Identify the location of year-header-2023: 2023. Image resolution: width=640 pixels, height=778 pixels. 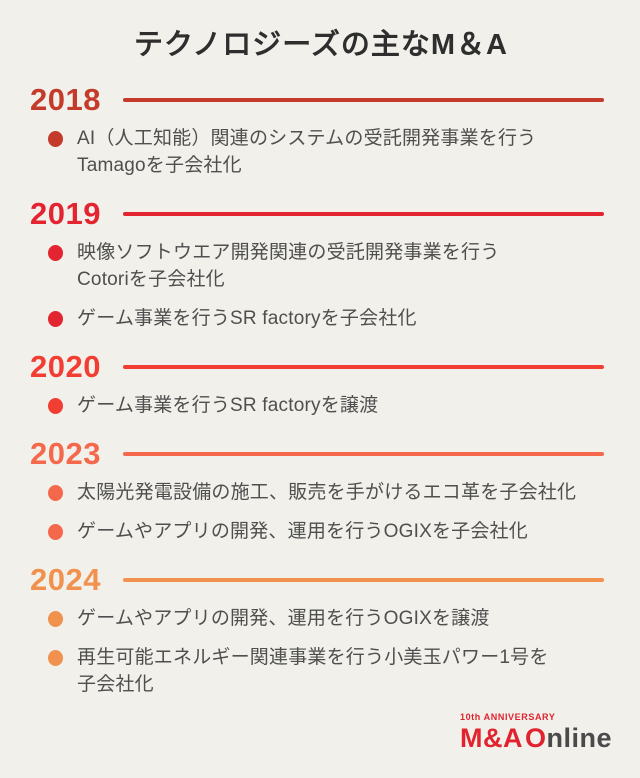
(321, 454).